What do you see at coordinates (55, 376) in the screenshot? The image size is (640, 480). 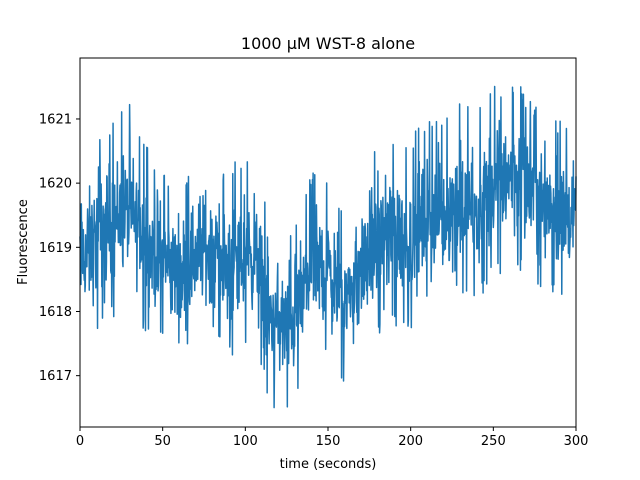 I see `y-tick-label: 1617` at bounding box center [55, 376].